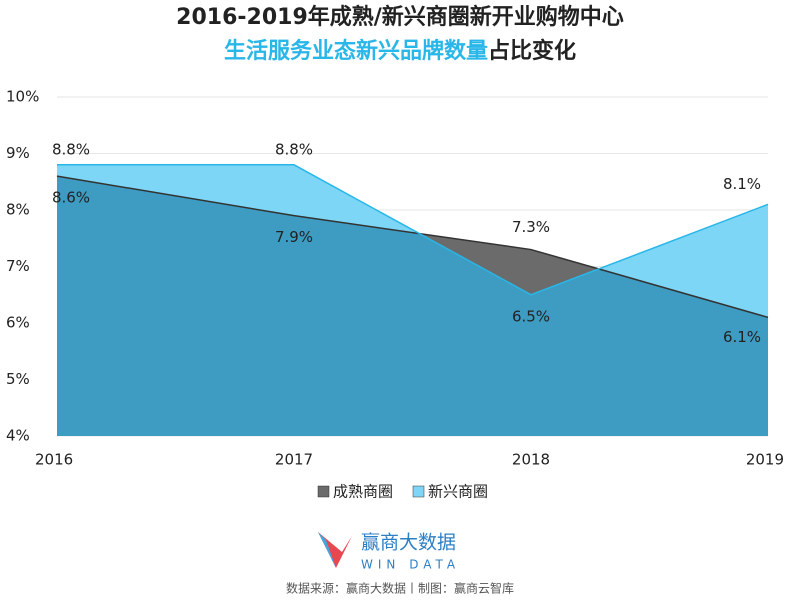  Describe the element at coordinates (18, 379) in the screenshot. I see `y-tick-label: 5%` at that location.